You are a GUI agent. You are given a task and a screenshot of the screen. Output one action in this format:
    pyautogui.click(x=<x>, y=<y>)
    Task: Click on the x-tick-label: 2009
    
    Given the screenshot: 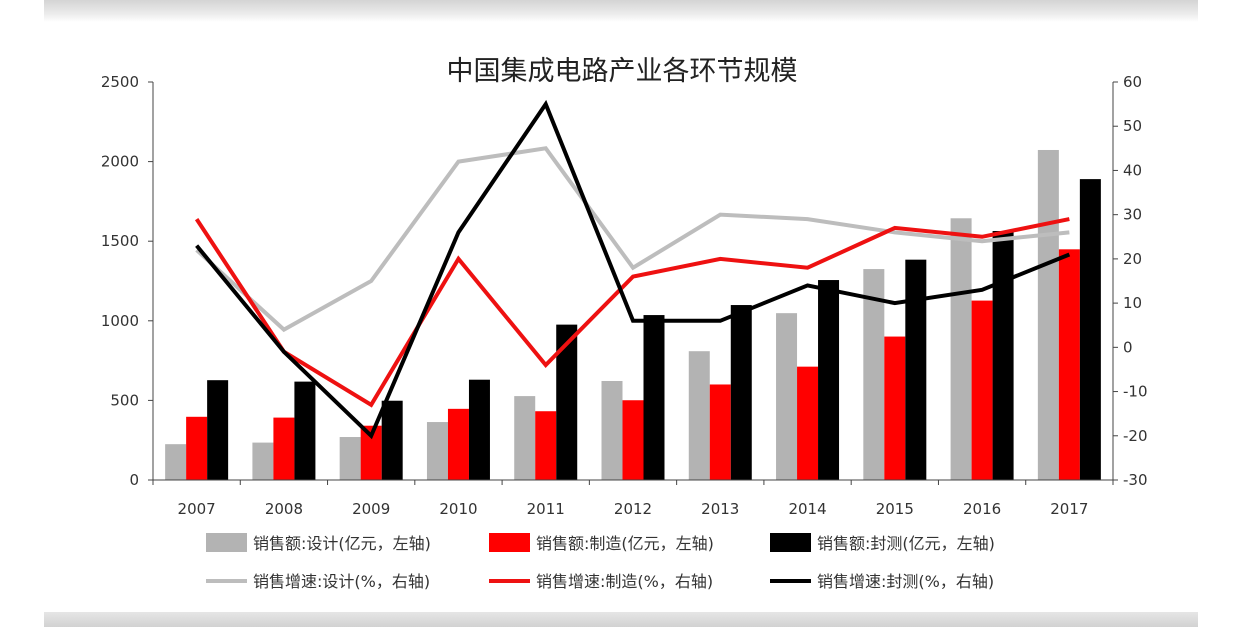 What is the action you would take?
    pyautogui.click(x=371, y=509)
    